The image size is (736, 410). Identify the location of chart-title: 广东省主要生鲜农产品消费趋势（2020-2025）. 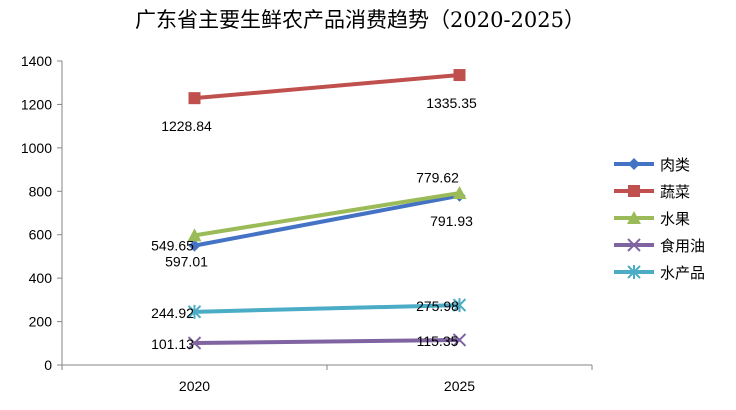
(360, 20).